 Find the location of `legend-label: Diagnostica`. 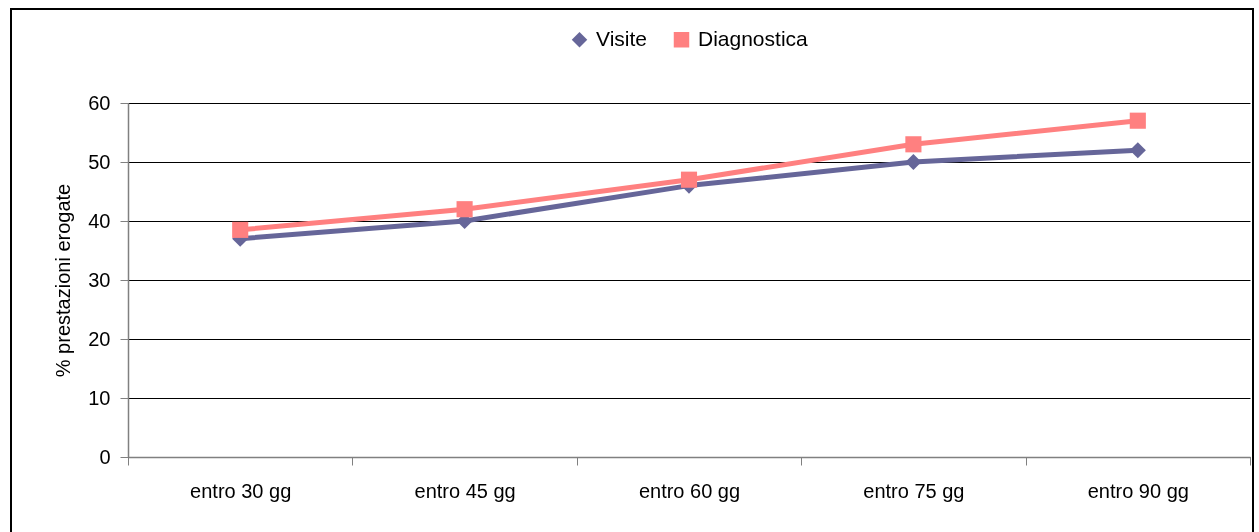

legend-label: Diagnostica is located at coordinates (753, 38).